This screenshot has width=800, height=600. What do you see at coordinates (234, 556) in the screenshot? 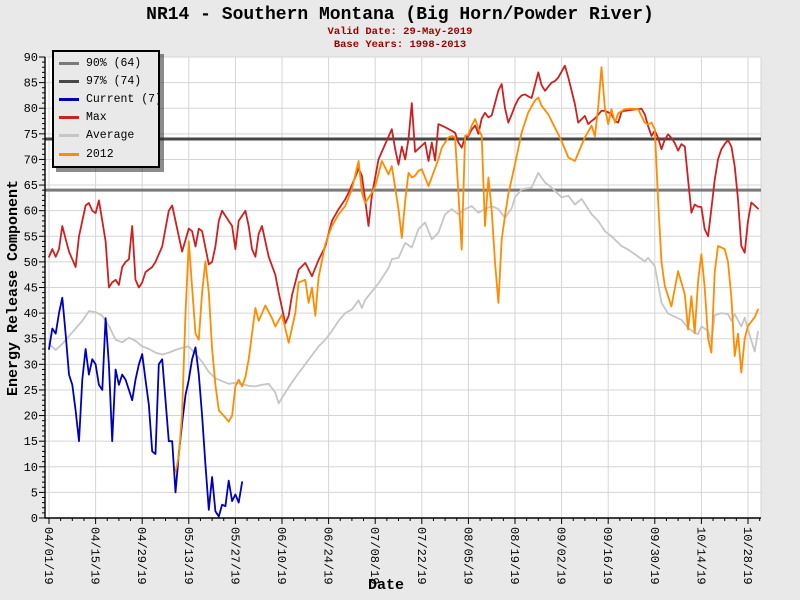
I see `x-tick-label: 05/27/19` at bounding box center [234, 556].